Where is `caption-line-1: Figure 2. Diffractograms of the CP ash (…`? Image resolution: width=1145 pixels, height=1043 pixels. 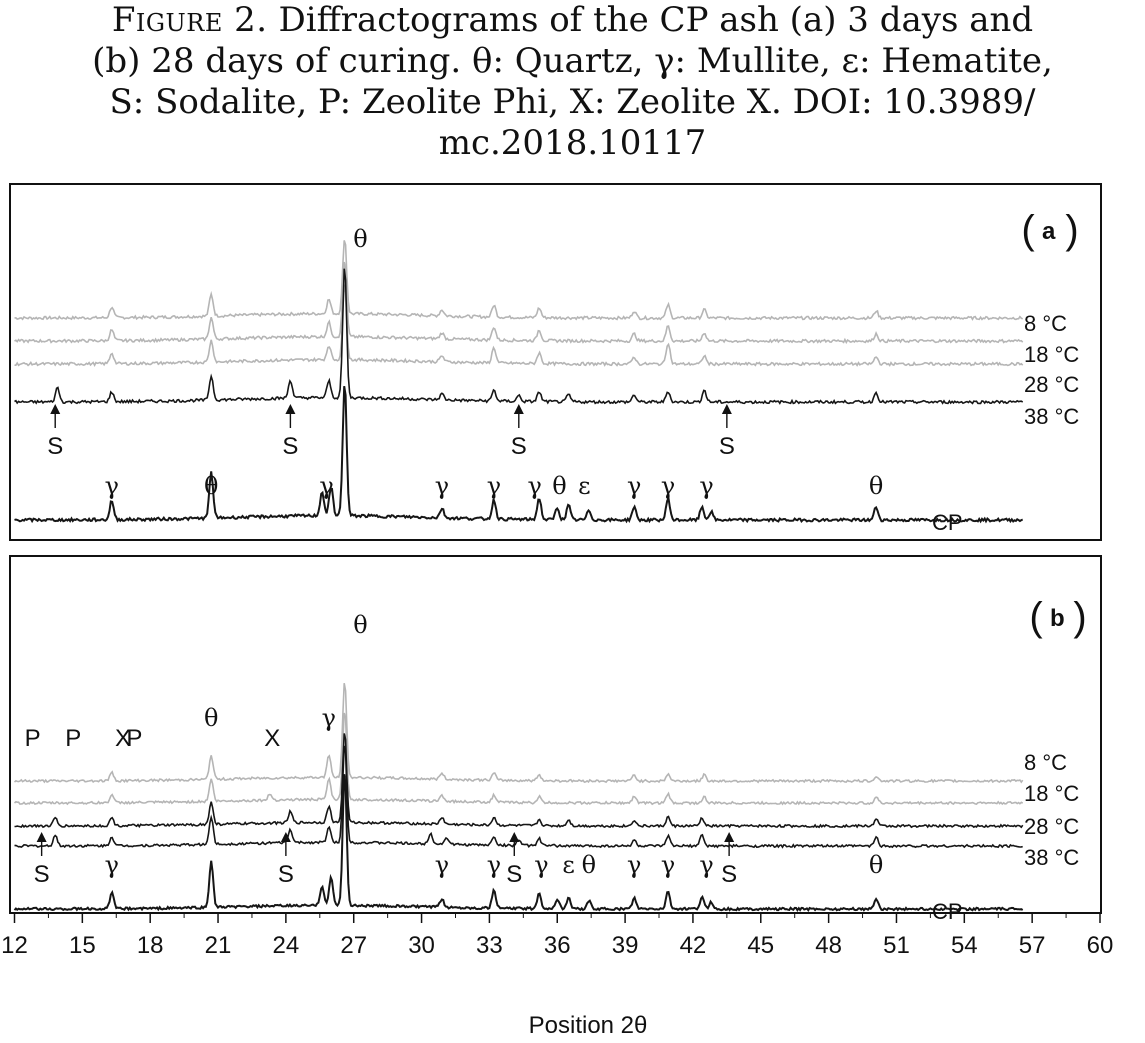
caption-line-1: Figure 2. Diffractograms of the CP ash (… is located at coordinates (572, 20).